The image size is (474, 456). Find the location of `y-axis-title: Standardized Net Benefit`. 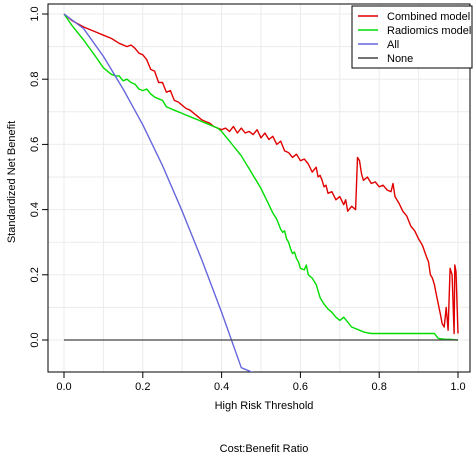

y-axis-title: Standardized Net Benefit is located at coordinates (12, 182).